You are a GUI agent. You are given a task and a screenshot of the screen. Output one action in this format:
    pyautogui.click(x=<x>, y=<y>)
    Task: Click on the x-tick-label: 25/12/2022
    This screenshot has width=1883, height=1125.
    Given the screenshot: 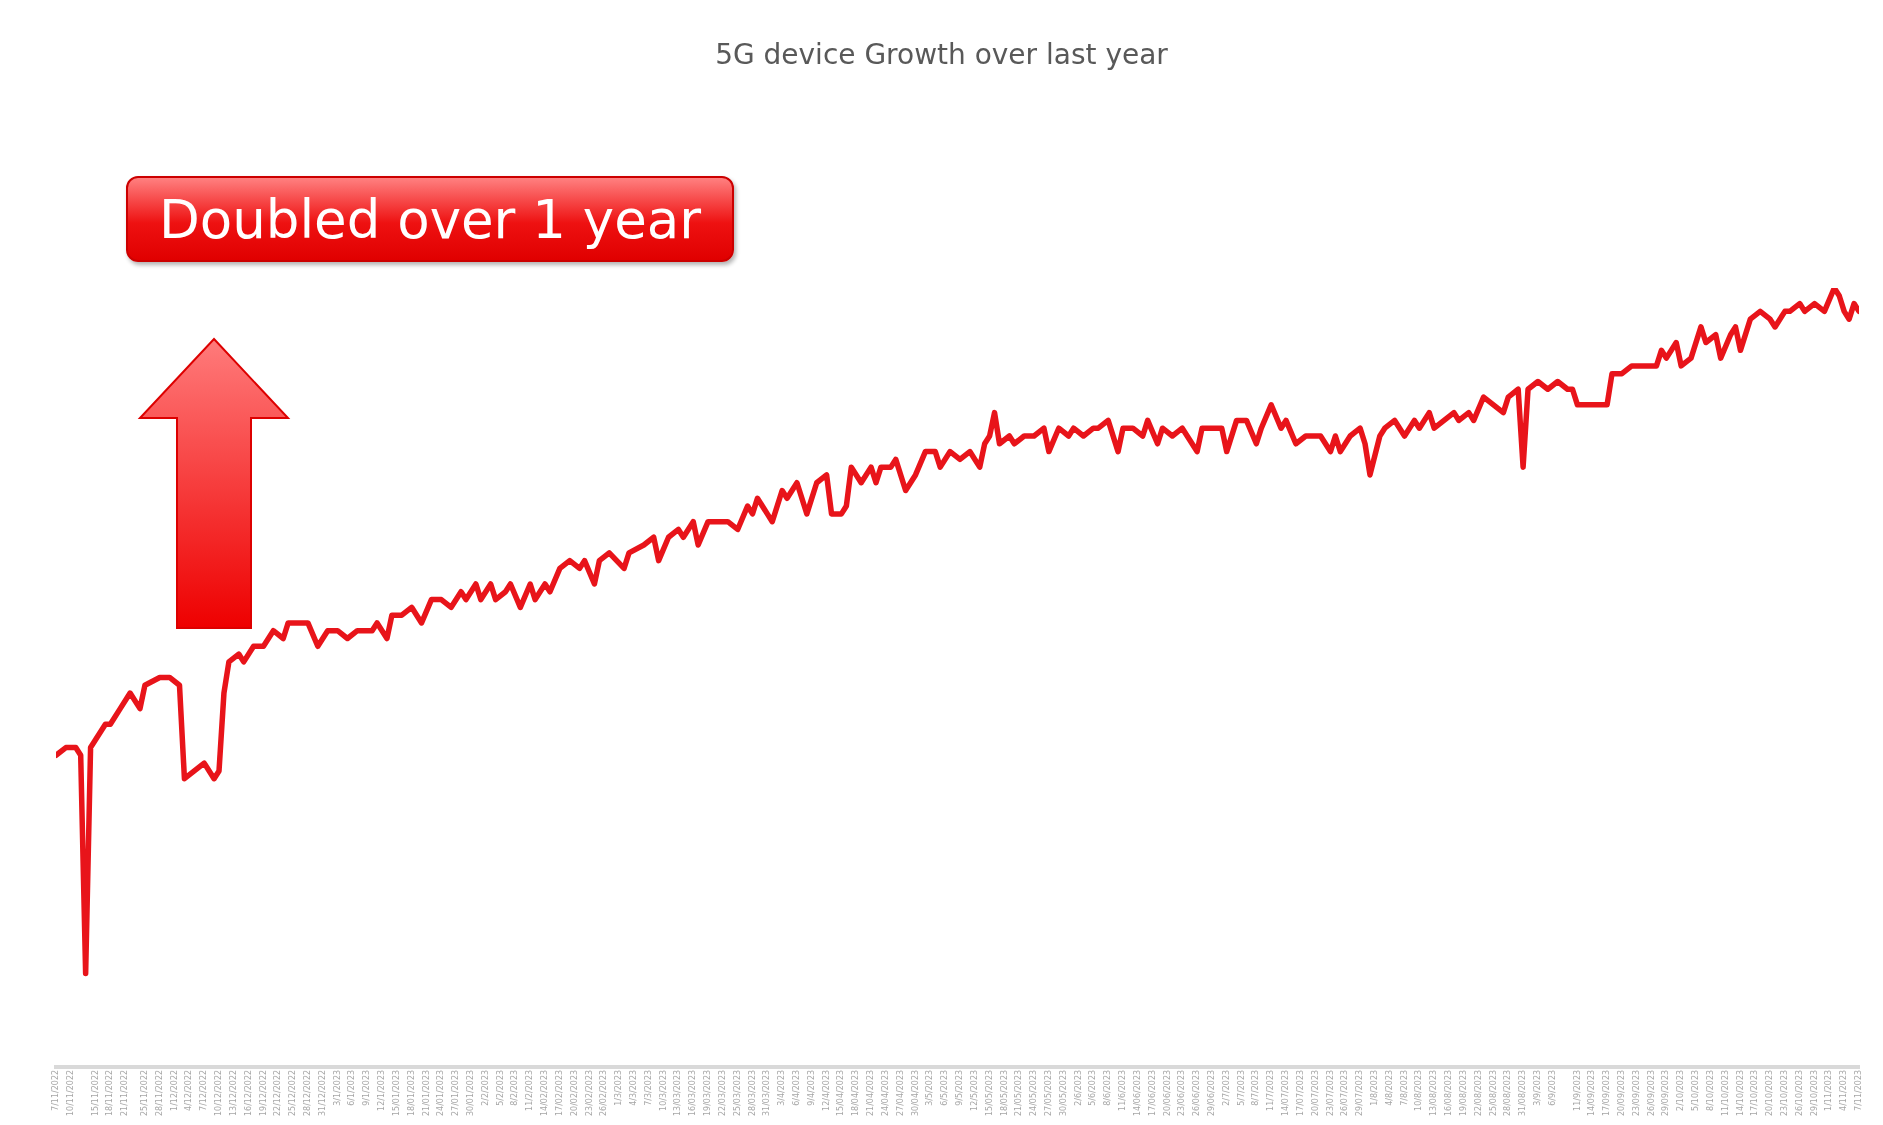 What is the action you would take?
    pyautogui.click(x=293, y=1092)
    